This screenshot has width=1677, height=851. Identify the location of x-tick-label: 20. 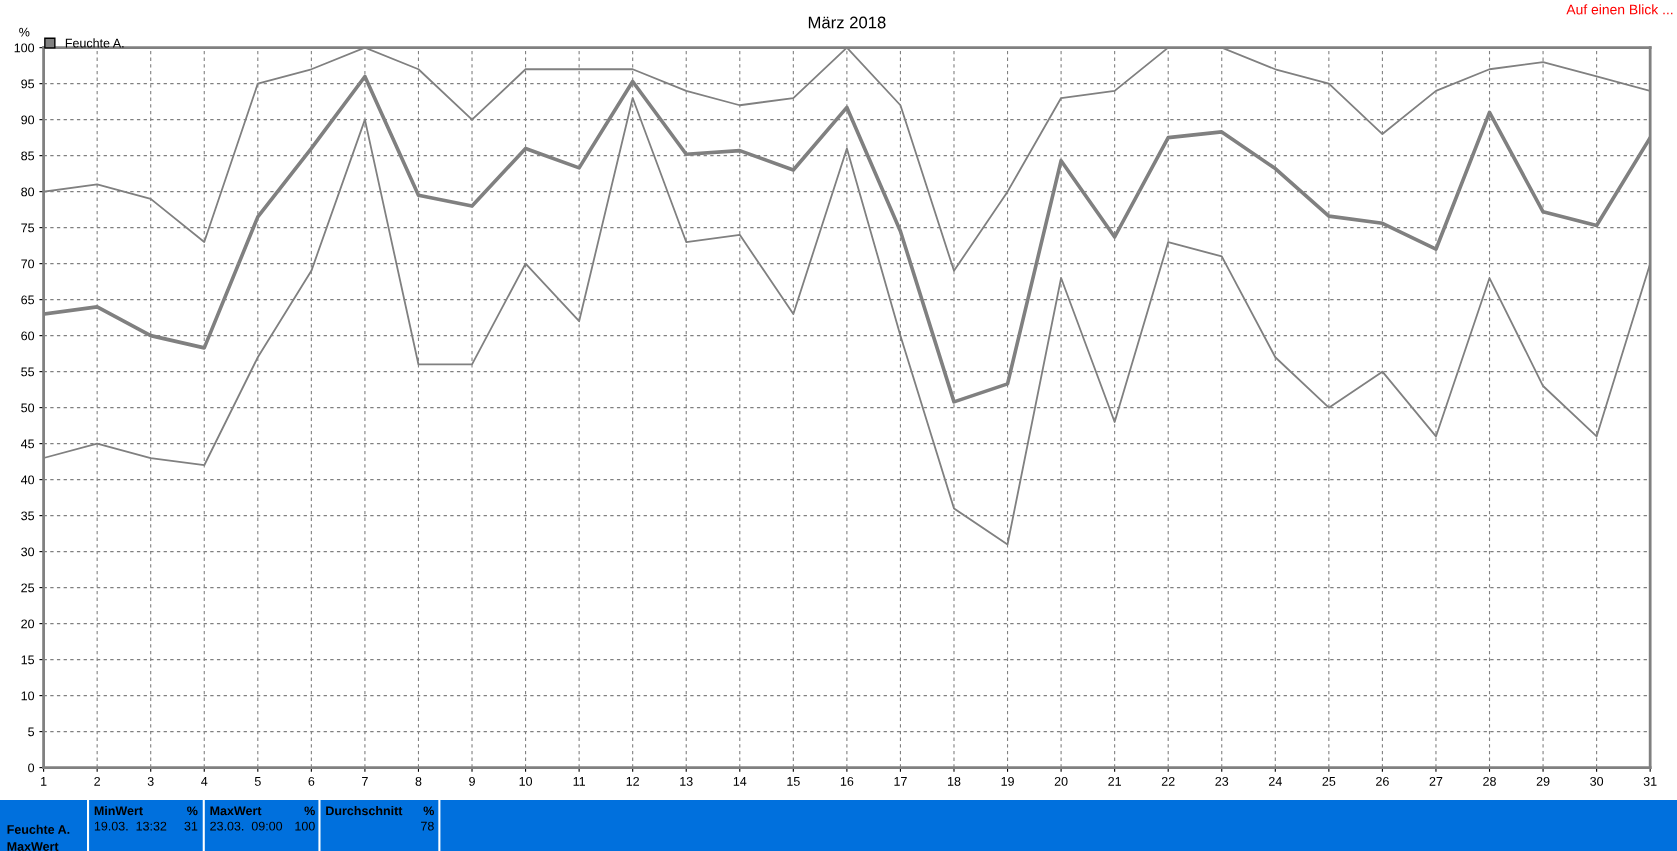
(1061, 781).